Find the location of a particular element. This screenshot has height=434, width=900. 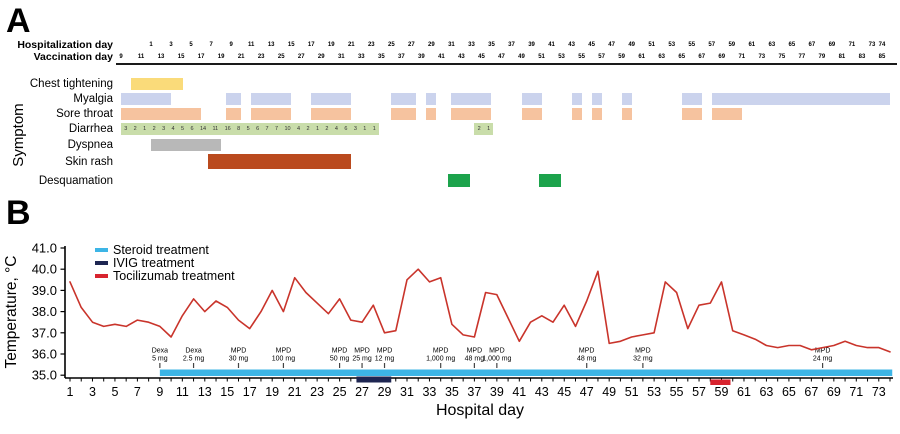

medication-annotation-dose: 12 mg is located at coordinates (385, 359).